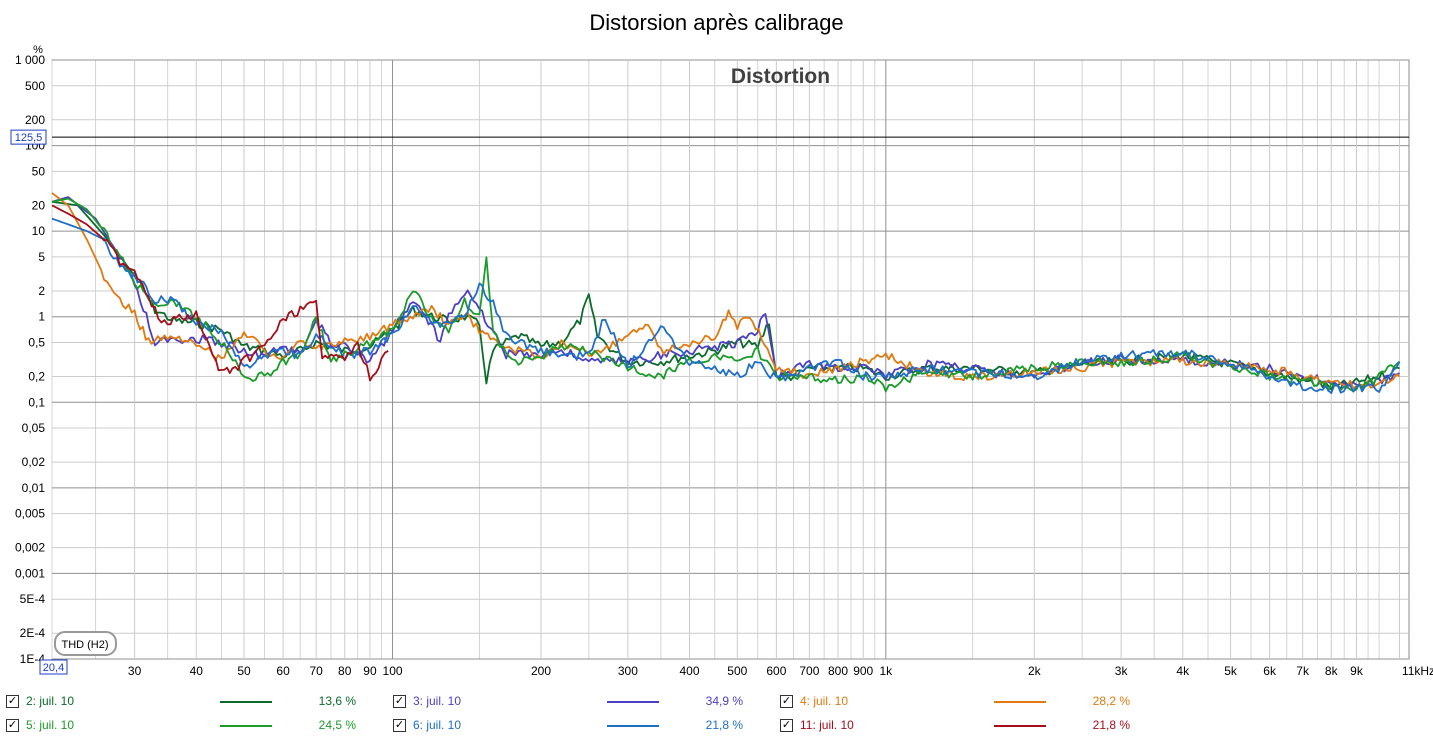 Image resolution: width=1433 pixels, height=740 pixels. Describe the element at coordinates (1231, 671) in the screenshot. I see `x-tick-label: 5k` at that location.